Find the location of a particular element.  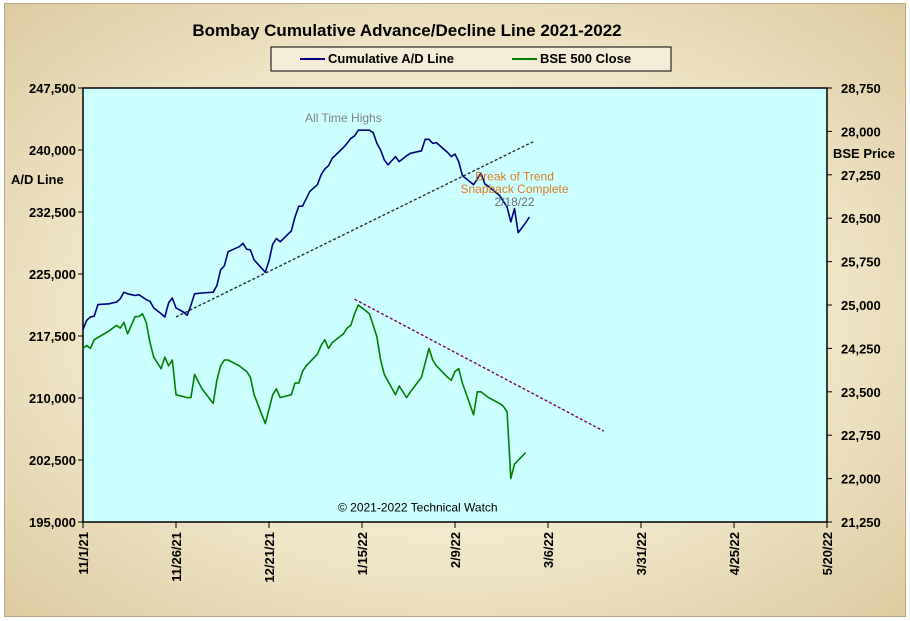

right-axis-label: BSE Price is located at coordinates (864, 153).